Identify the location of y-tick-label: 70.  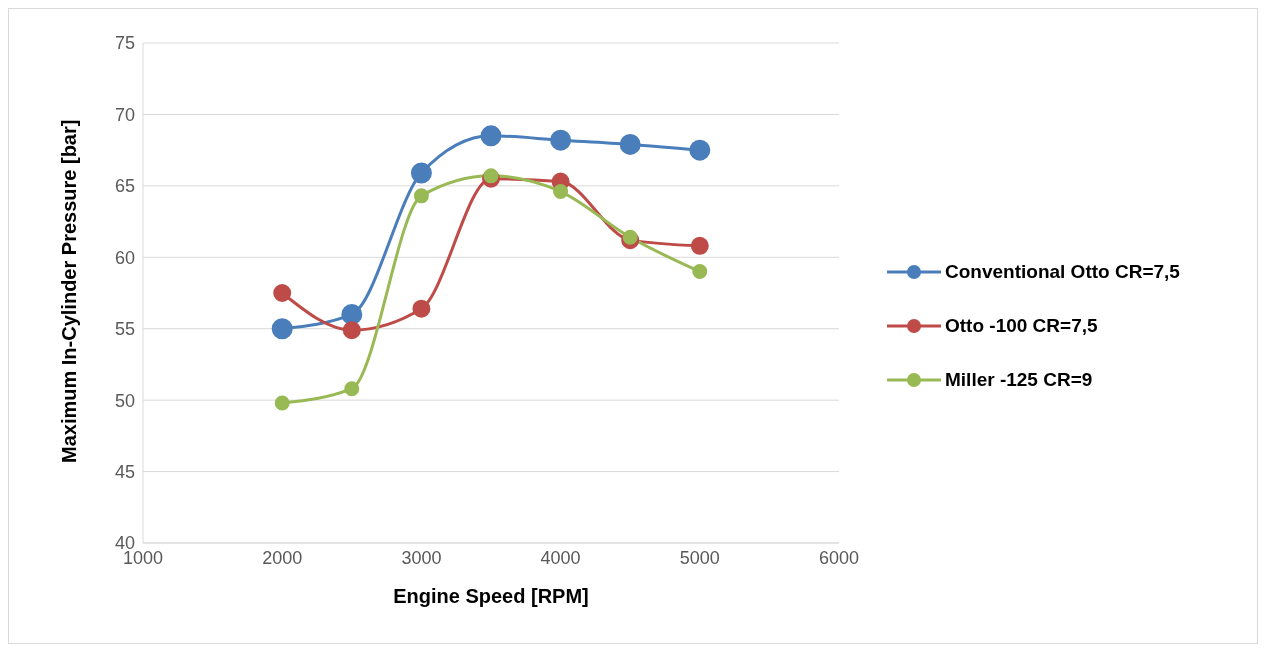
(124, 114).